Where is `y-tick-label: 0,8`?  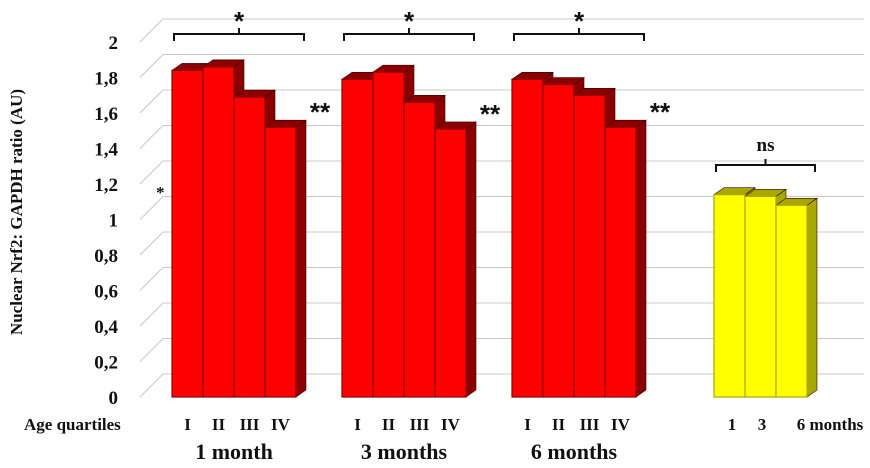
y-tick-label: 0,8 is located at coordinates (106, 256).